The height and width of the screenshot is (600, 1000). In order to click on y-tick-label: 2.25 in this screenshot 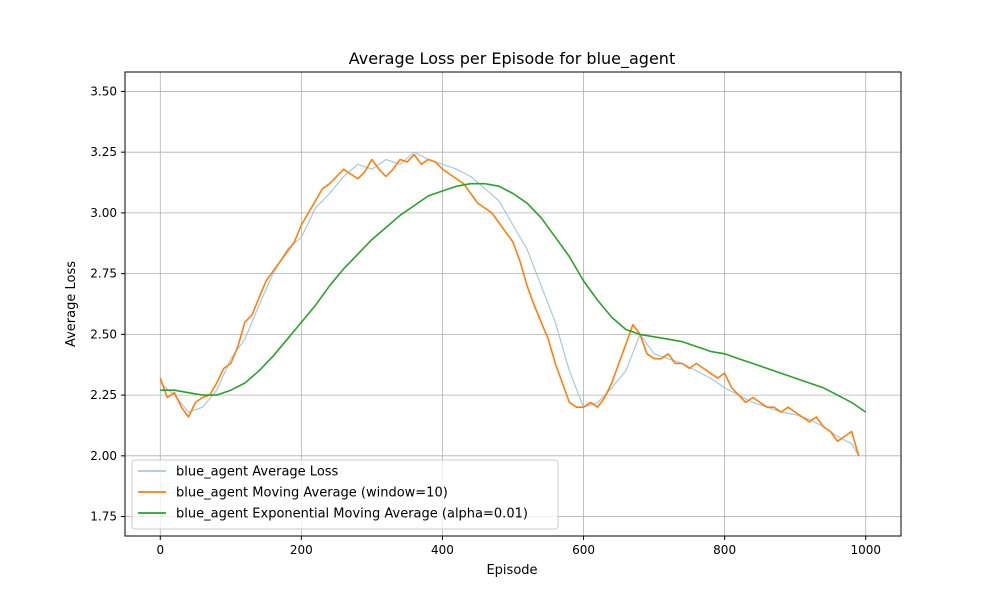, I will do `click(103, 395)`.